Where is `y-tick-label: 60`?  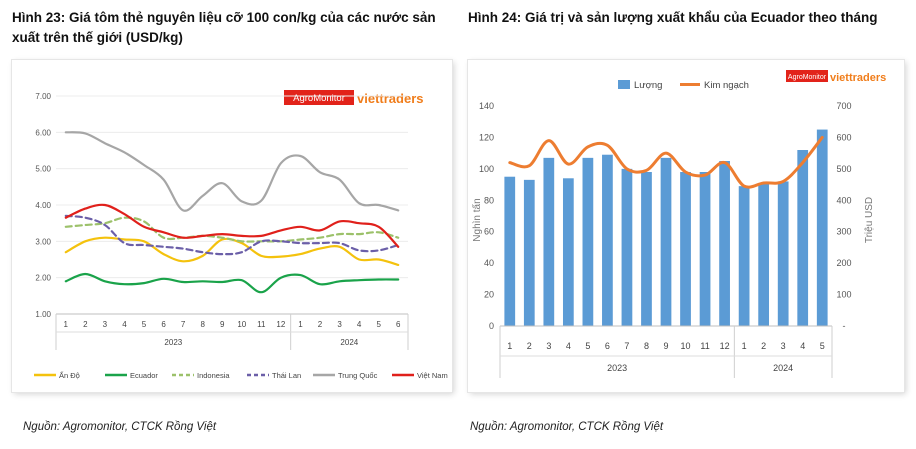
y-tick-label: 60 is located at coordinates (489, 232).